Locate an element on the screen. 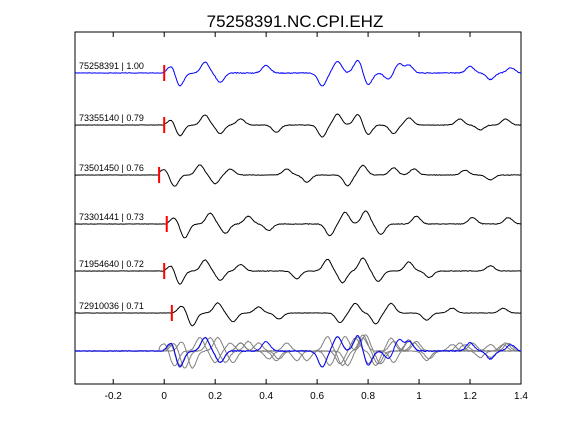  overlay-stack is located at coordinates (298, 351).